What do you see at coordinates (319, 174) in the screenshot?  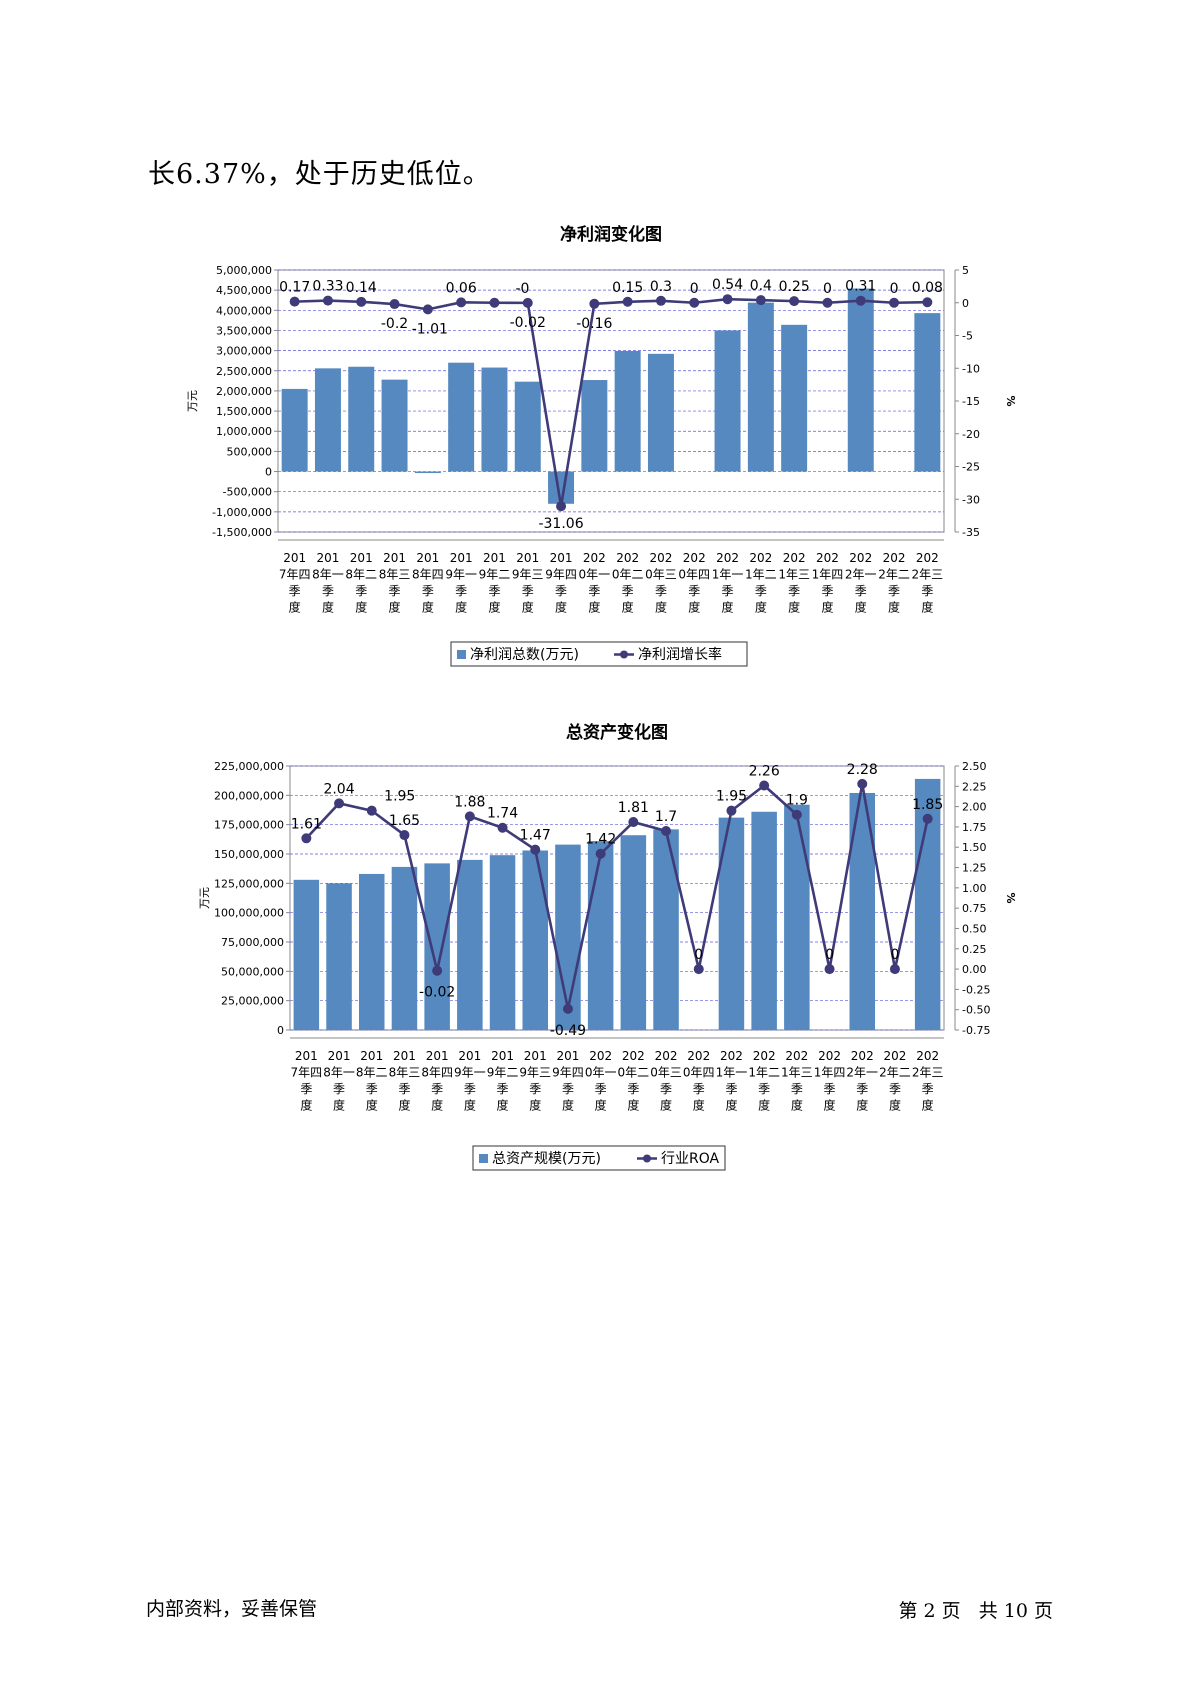 I see `intro-text: 长6.37%，处于历史低位。` at bounding box center [319, 174].